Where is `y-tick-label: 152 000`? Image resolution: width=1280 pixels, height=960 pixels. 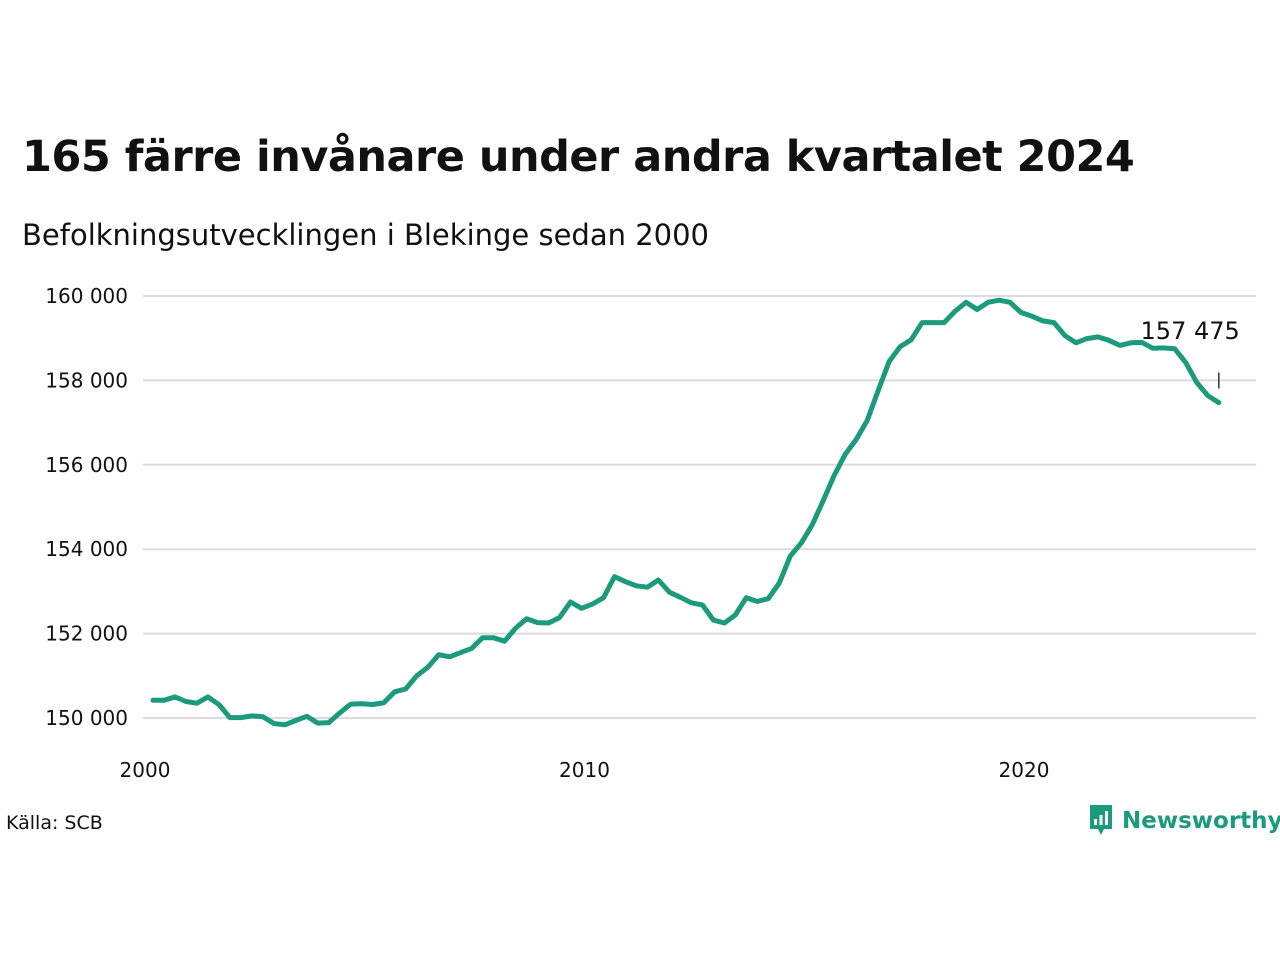 y-tick-label: 152 000 is located at coordinates (86, 634).